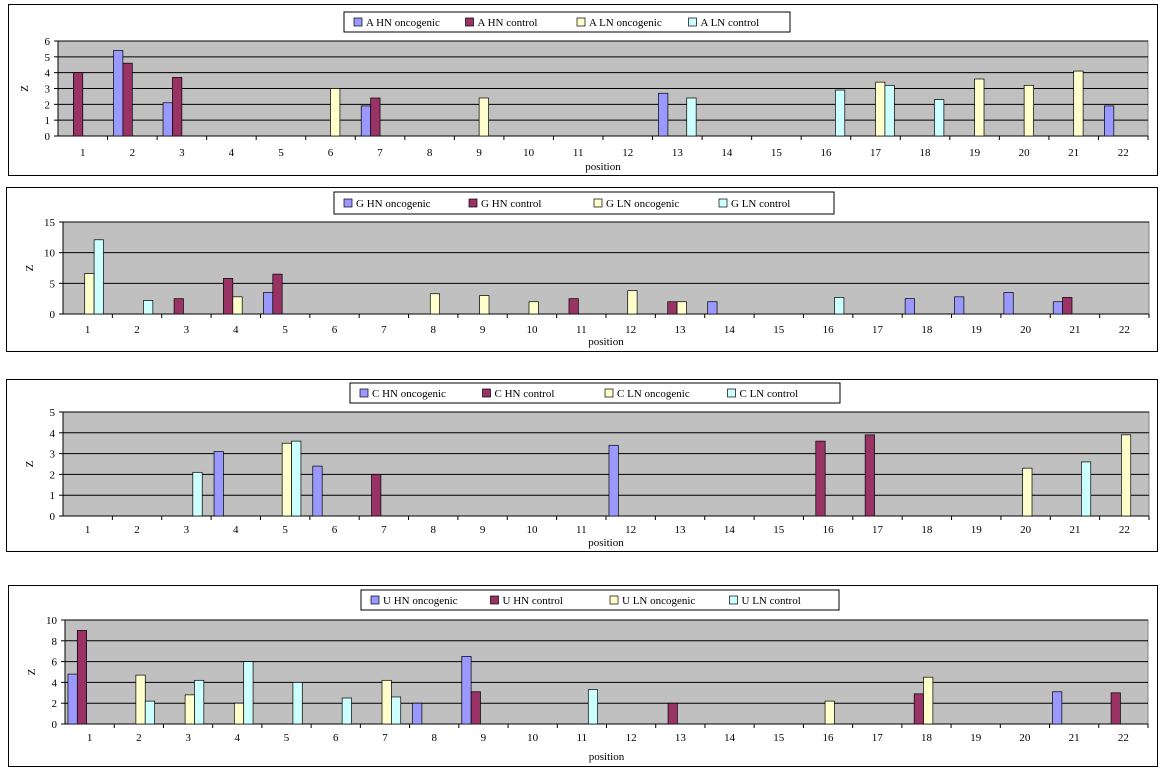  What do you see at coordinates (53, 434) in the screenshot?
I see `chart-c-ytick-label: 4` at bounding box center [53, 434].